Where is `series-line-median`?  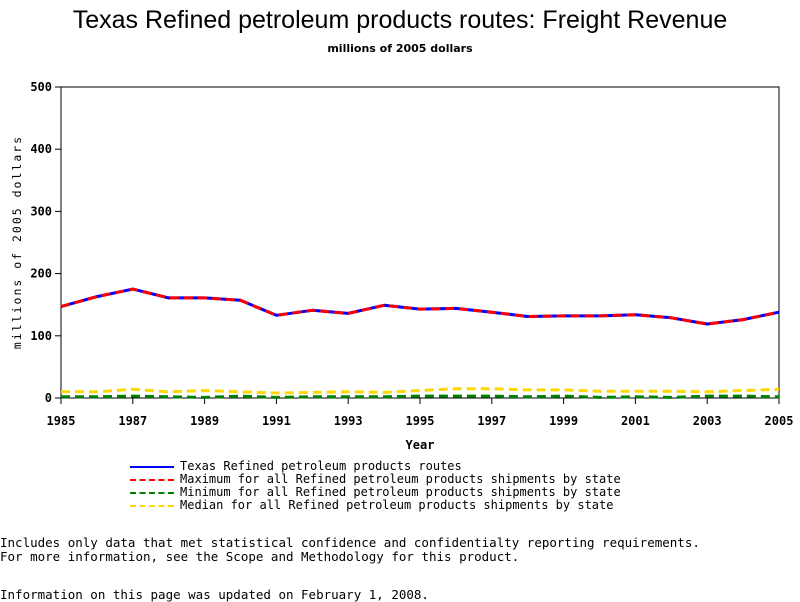 series-line-median is located at coordinates (420, 391).